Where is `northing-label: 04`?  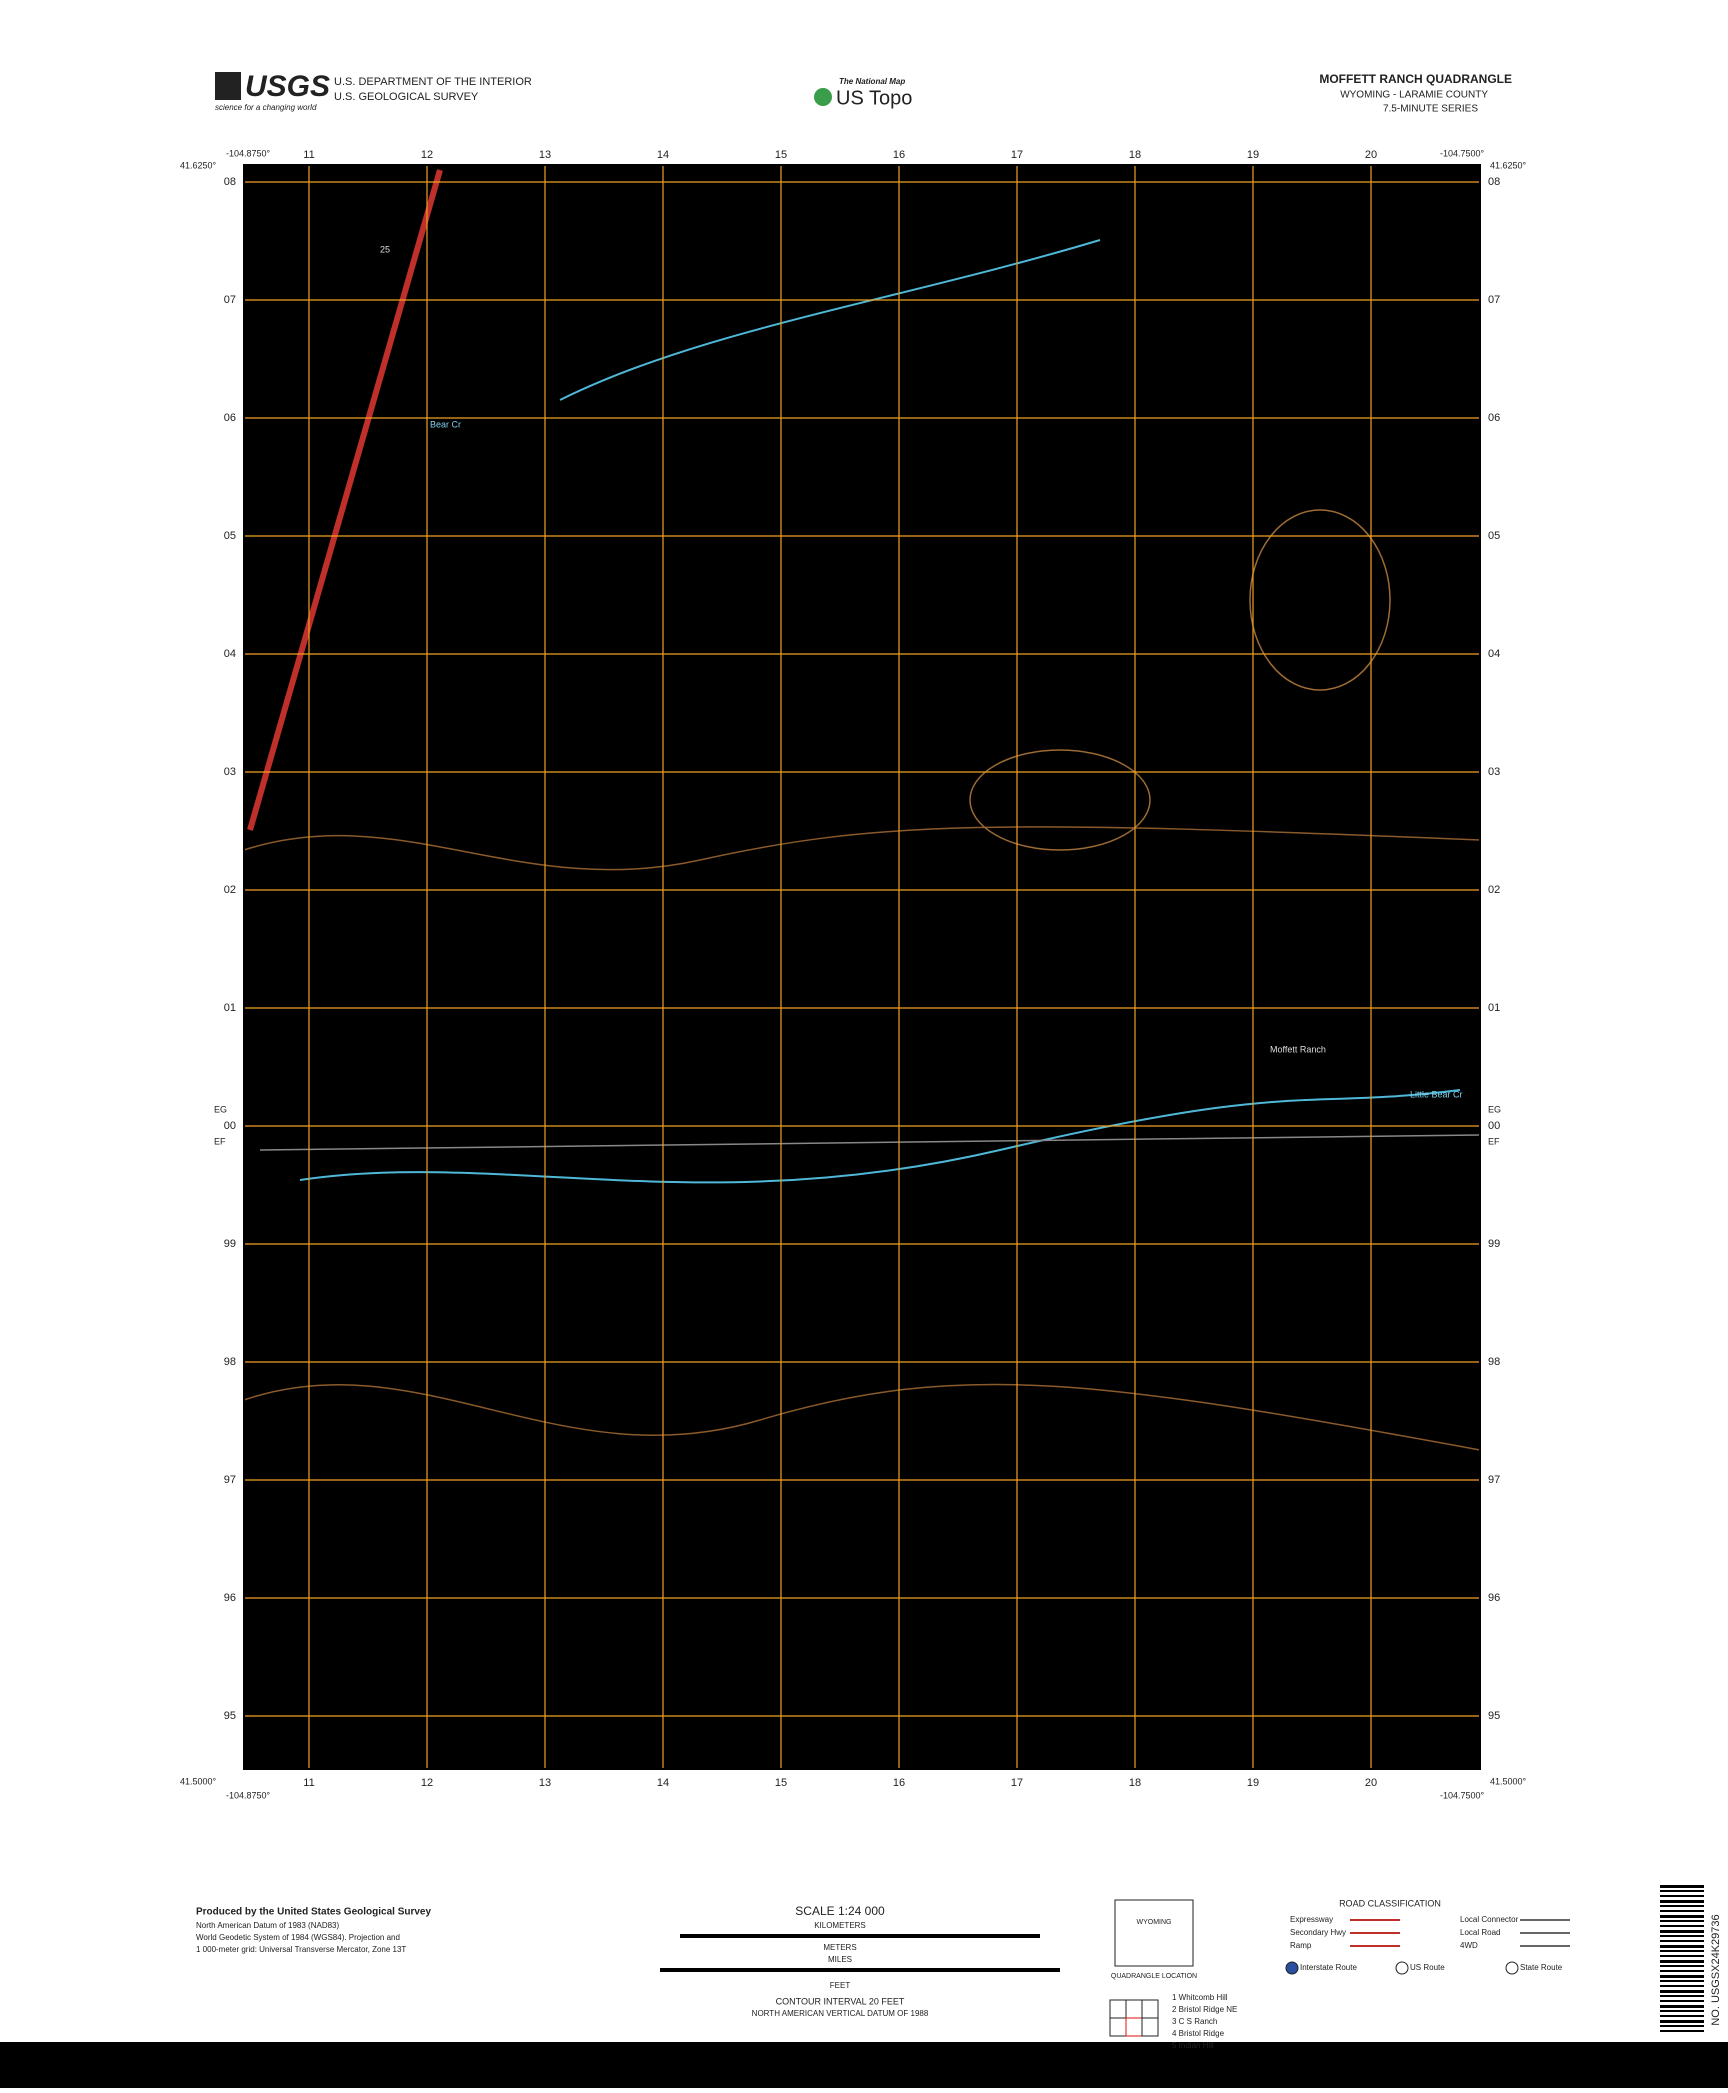 northing-label: 04 is located at coordinates (1494, 654).